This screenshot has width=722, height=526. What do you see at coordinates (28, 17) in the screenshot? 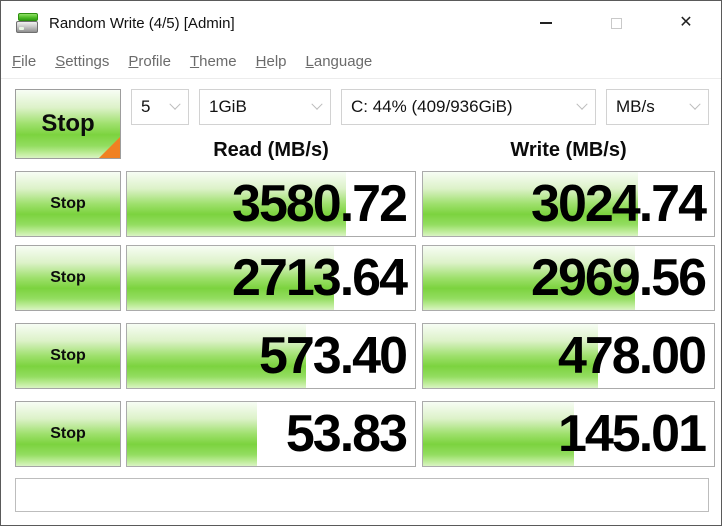
I see `app-icon-green-bar` at bounding box center [28, 17].